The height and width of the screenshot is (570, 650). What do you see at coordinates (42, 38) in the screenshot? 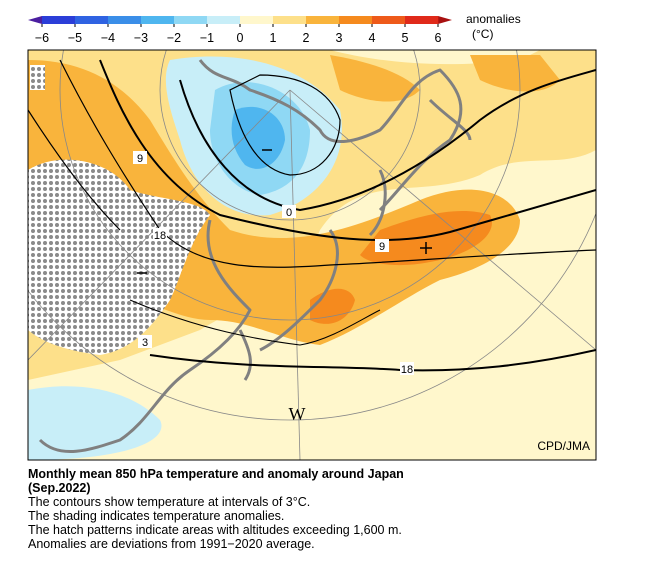
I see `colorbar-tick-label: −6` at bounding box center [42, 38].